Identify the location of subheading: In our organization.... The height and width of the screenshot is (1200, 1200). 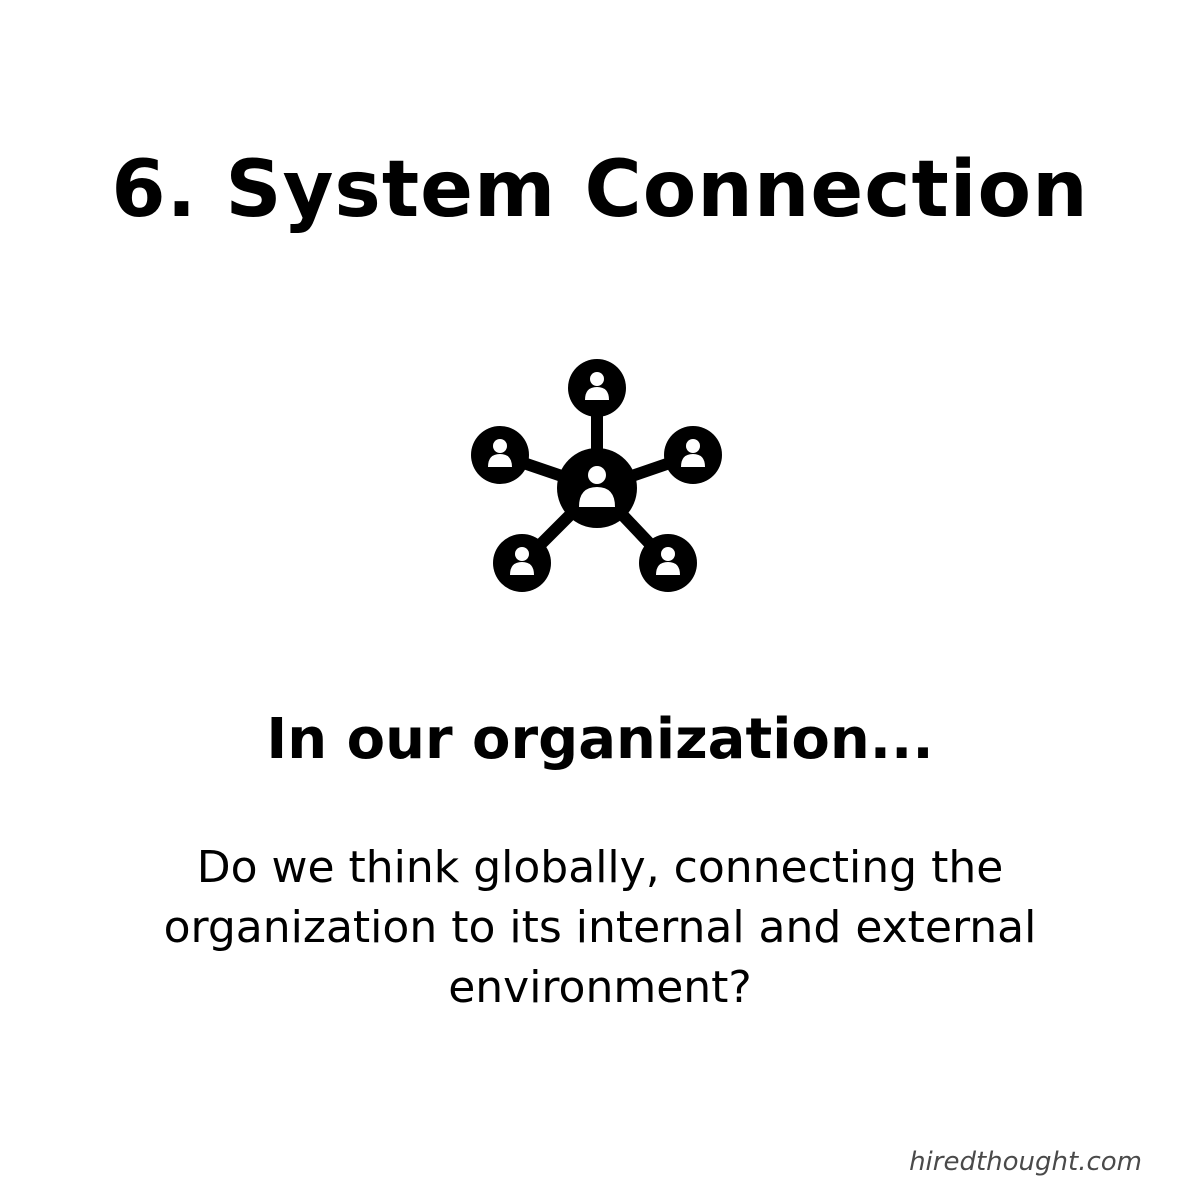
(600, 739).